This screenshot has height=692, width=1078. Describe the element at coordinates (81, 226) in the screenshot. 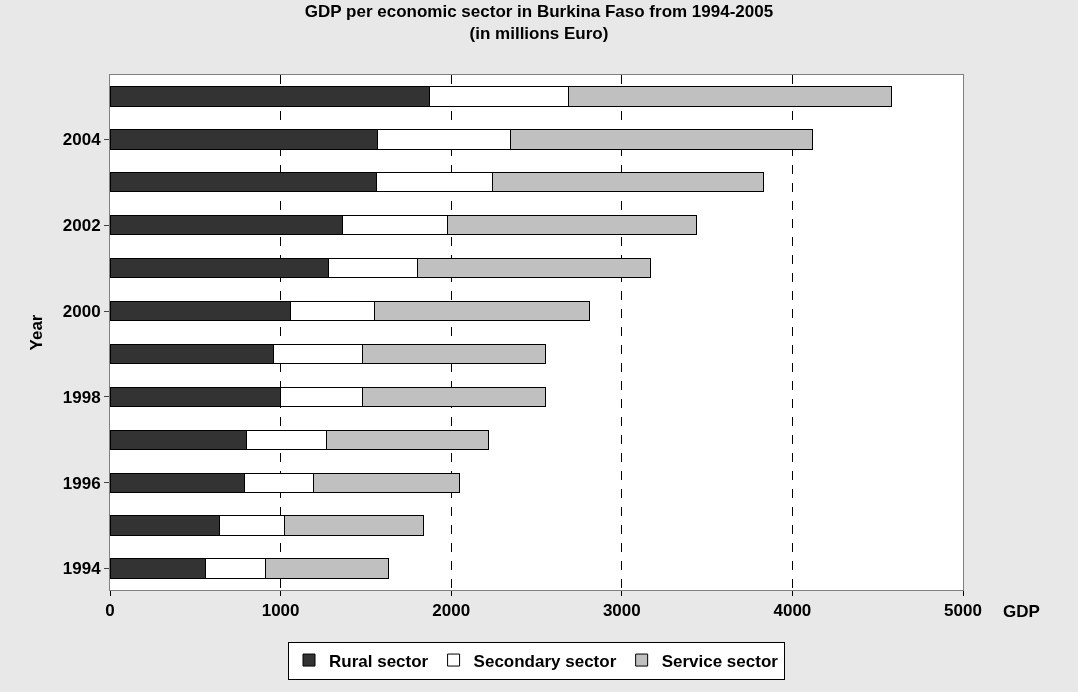

I see `y-tick-label: 2002` at that location.